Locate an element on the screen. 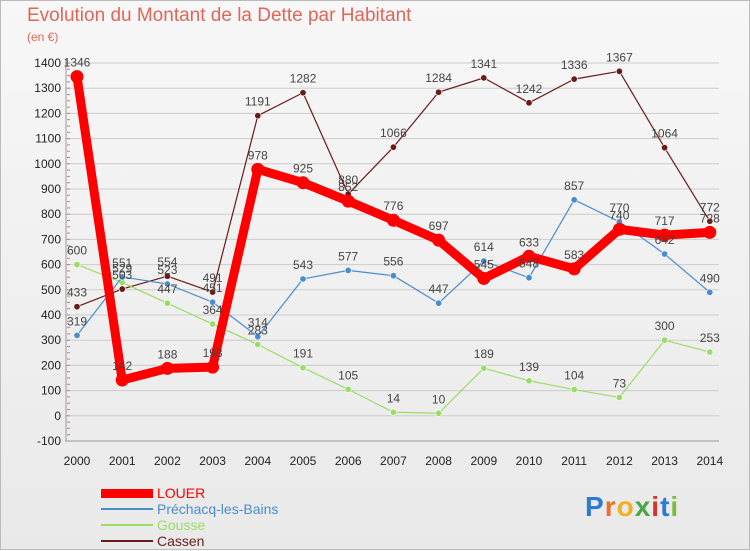 The image size is (750, 551). data-label: 1341 is located at coordinates (483, 64).